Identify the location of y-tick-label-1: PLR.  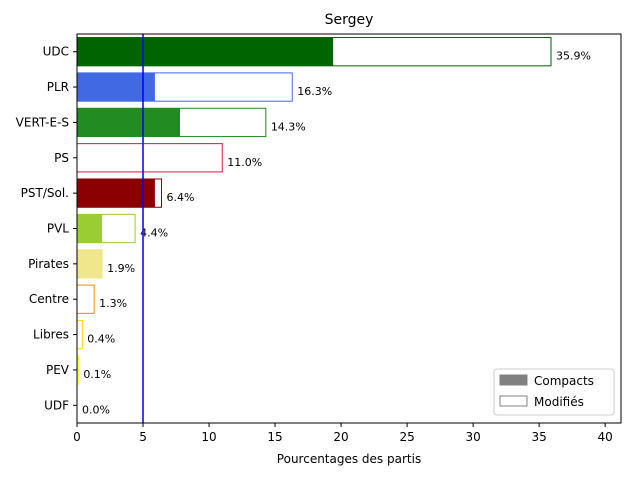
(58, 87).